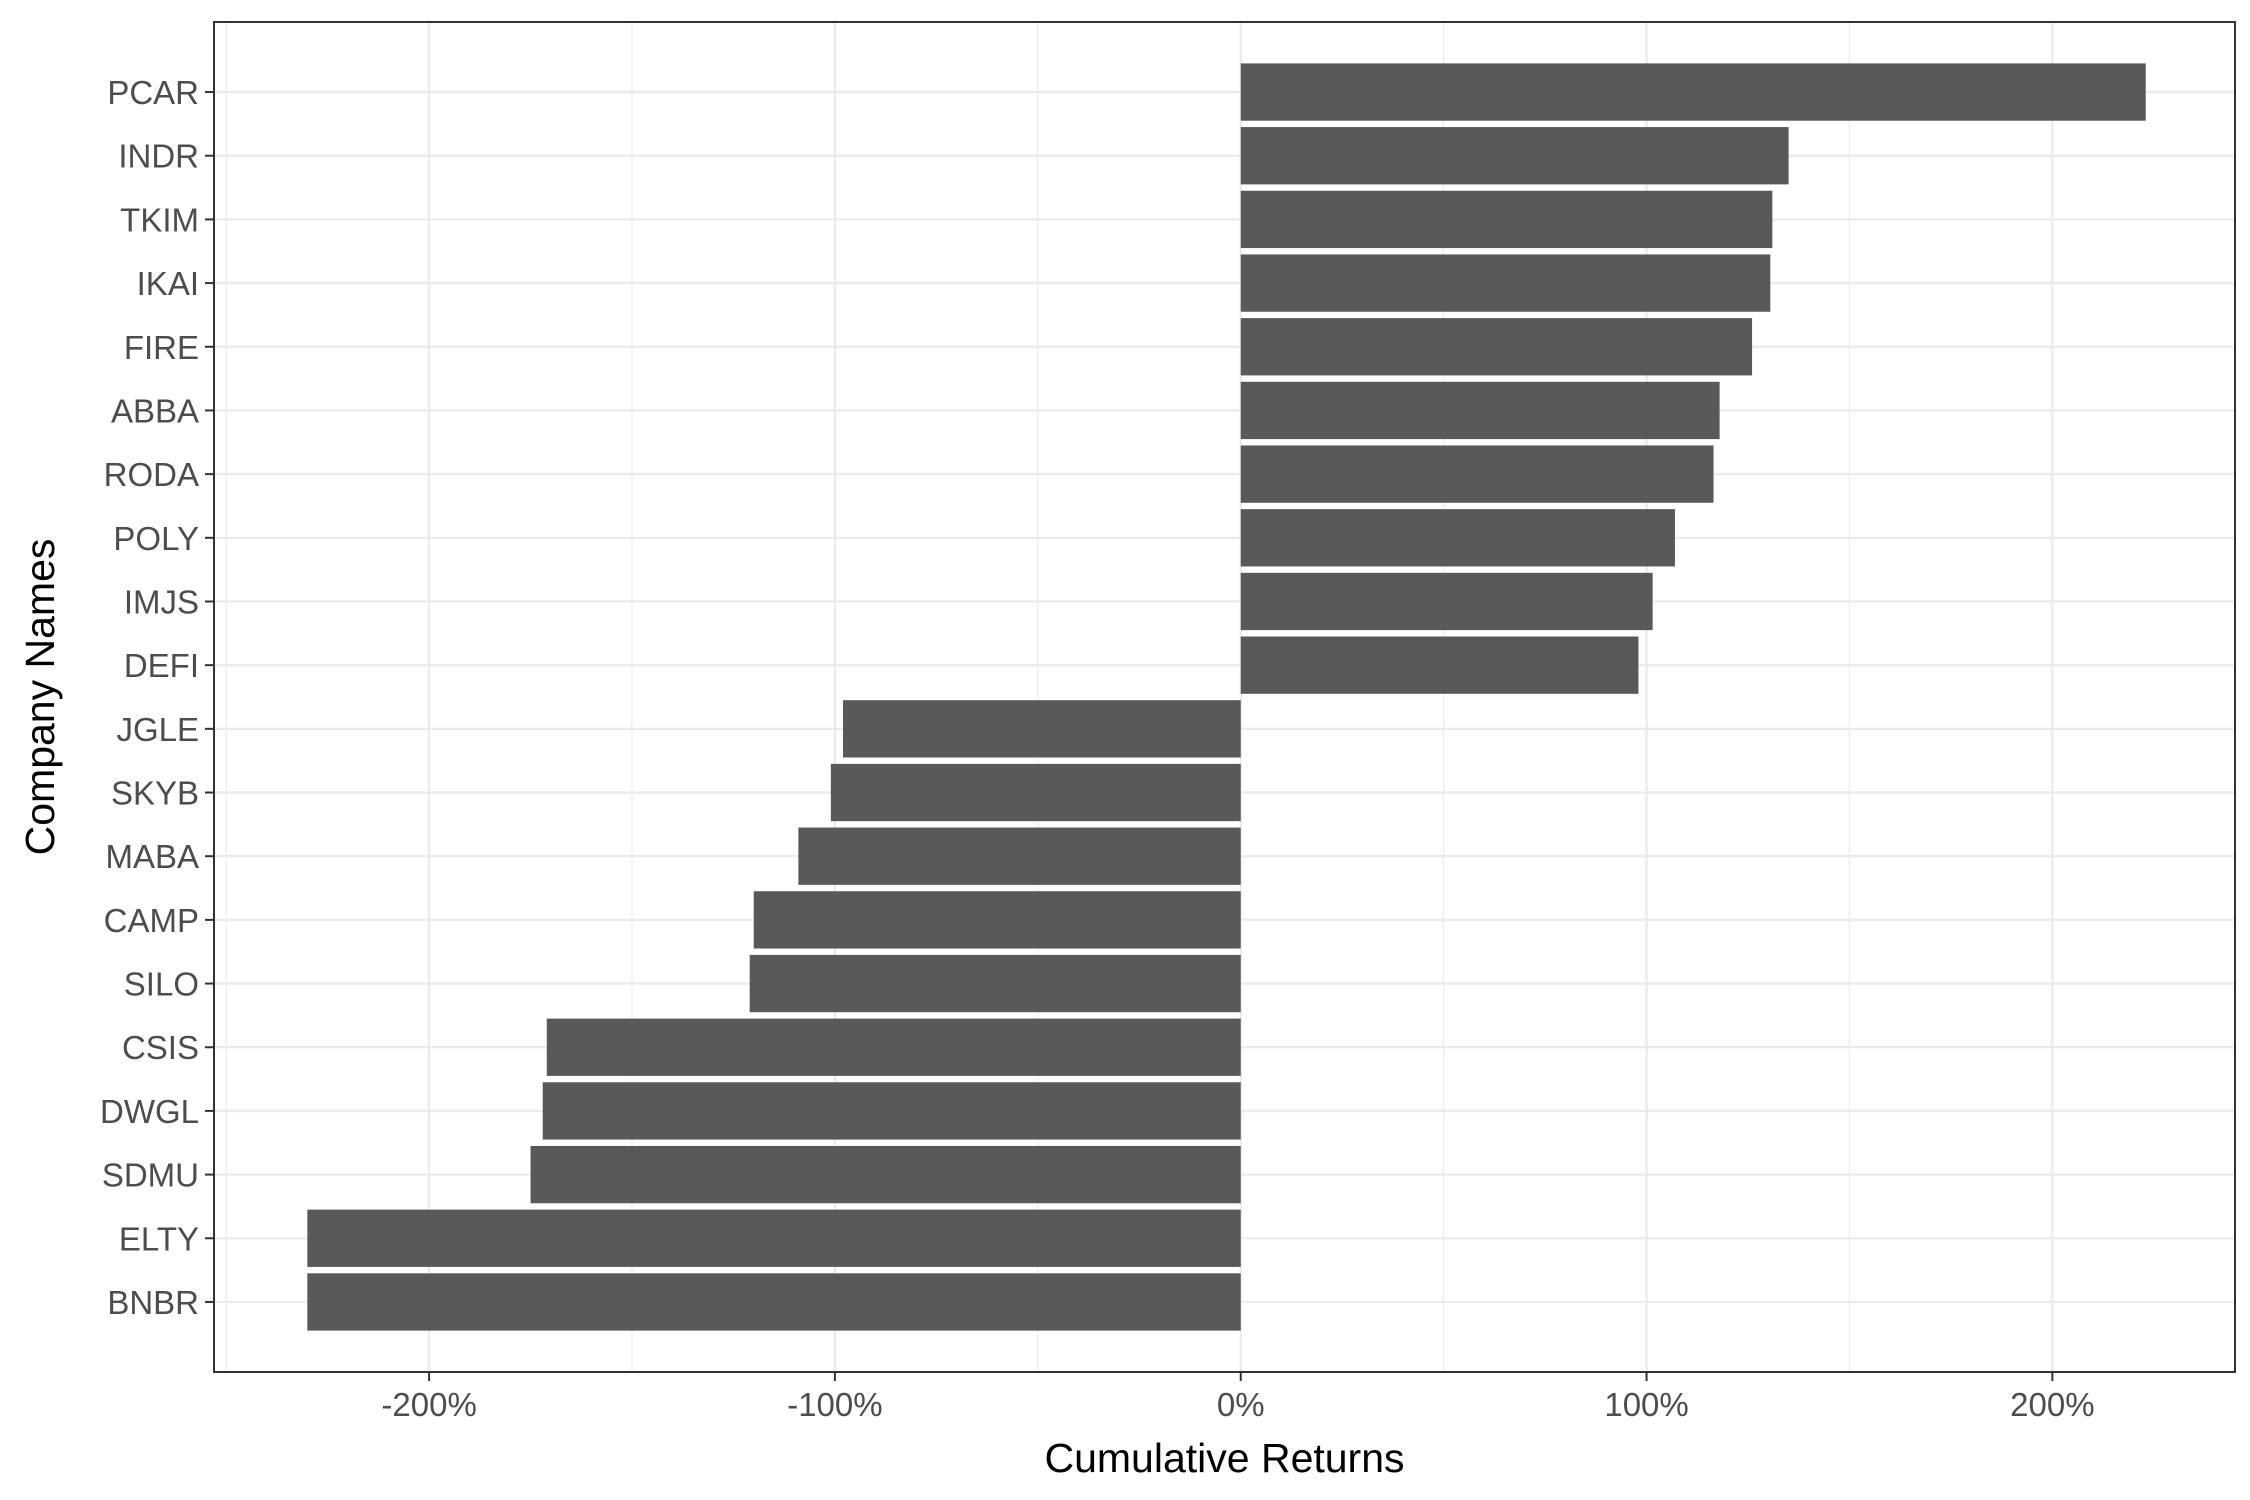  I want to click on y-tick-label: FIRE, so click(161, 347).